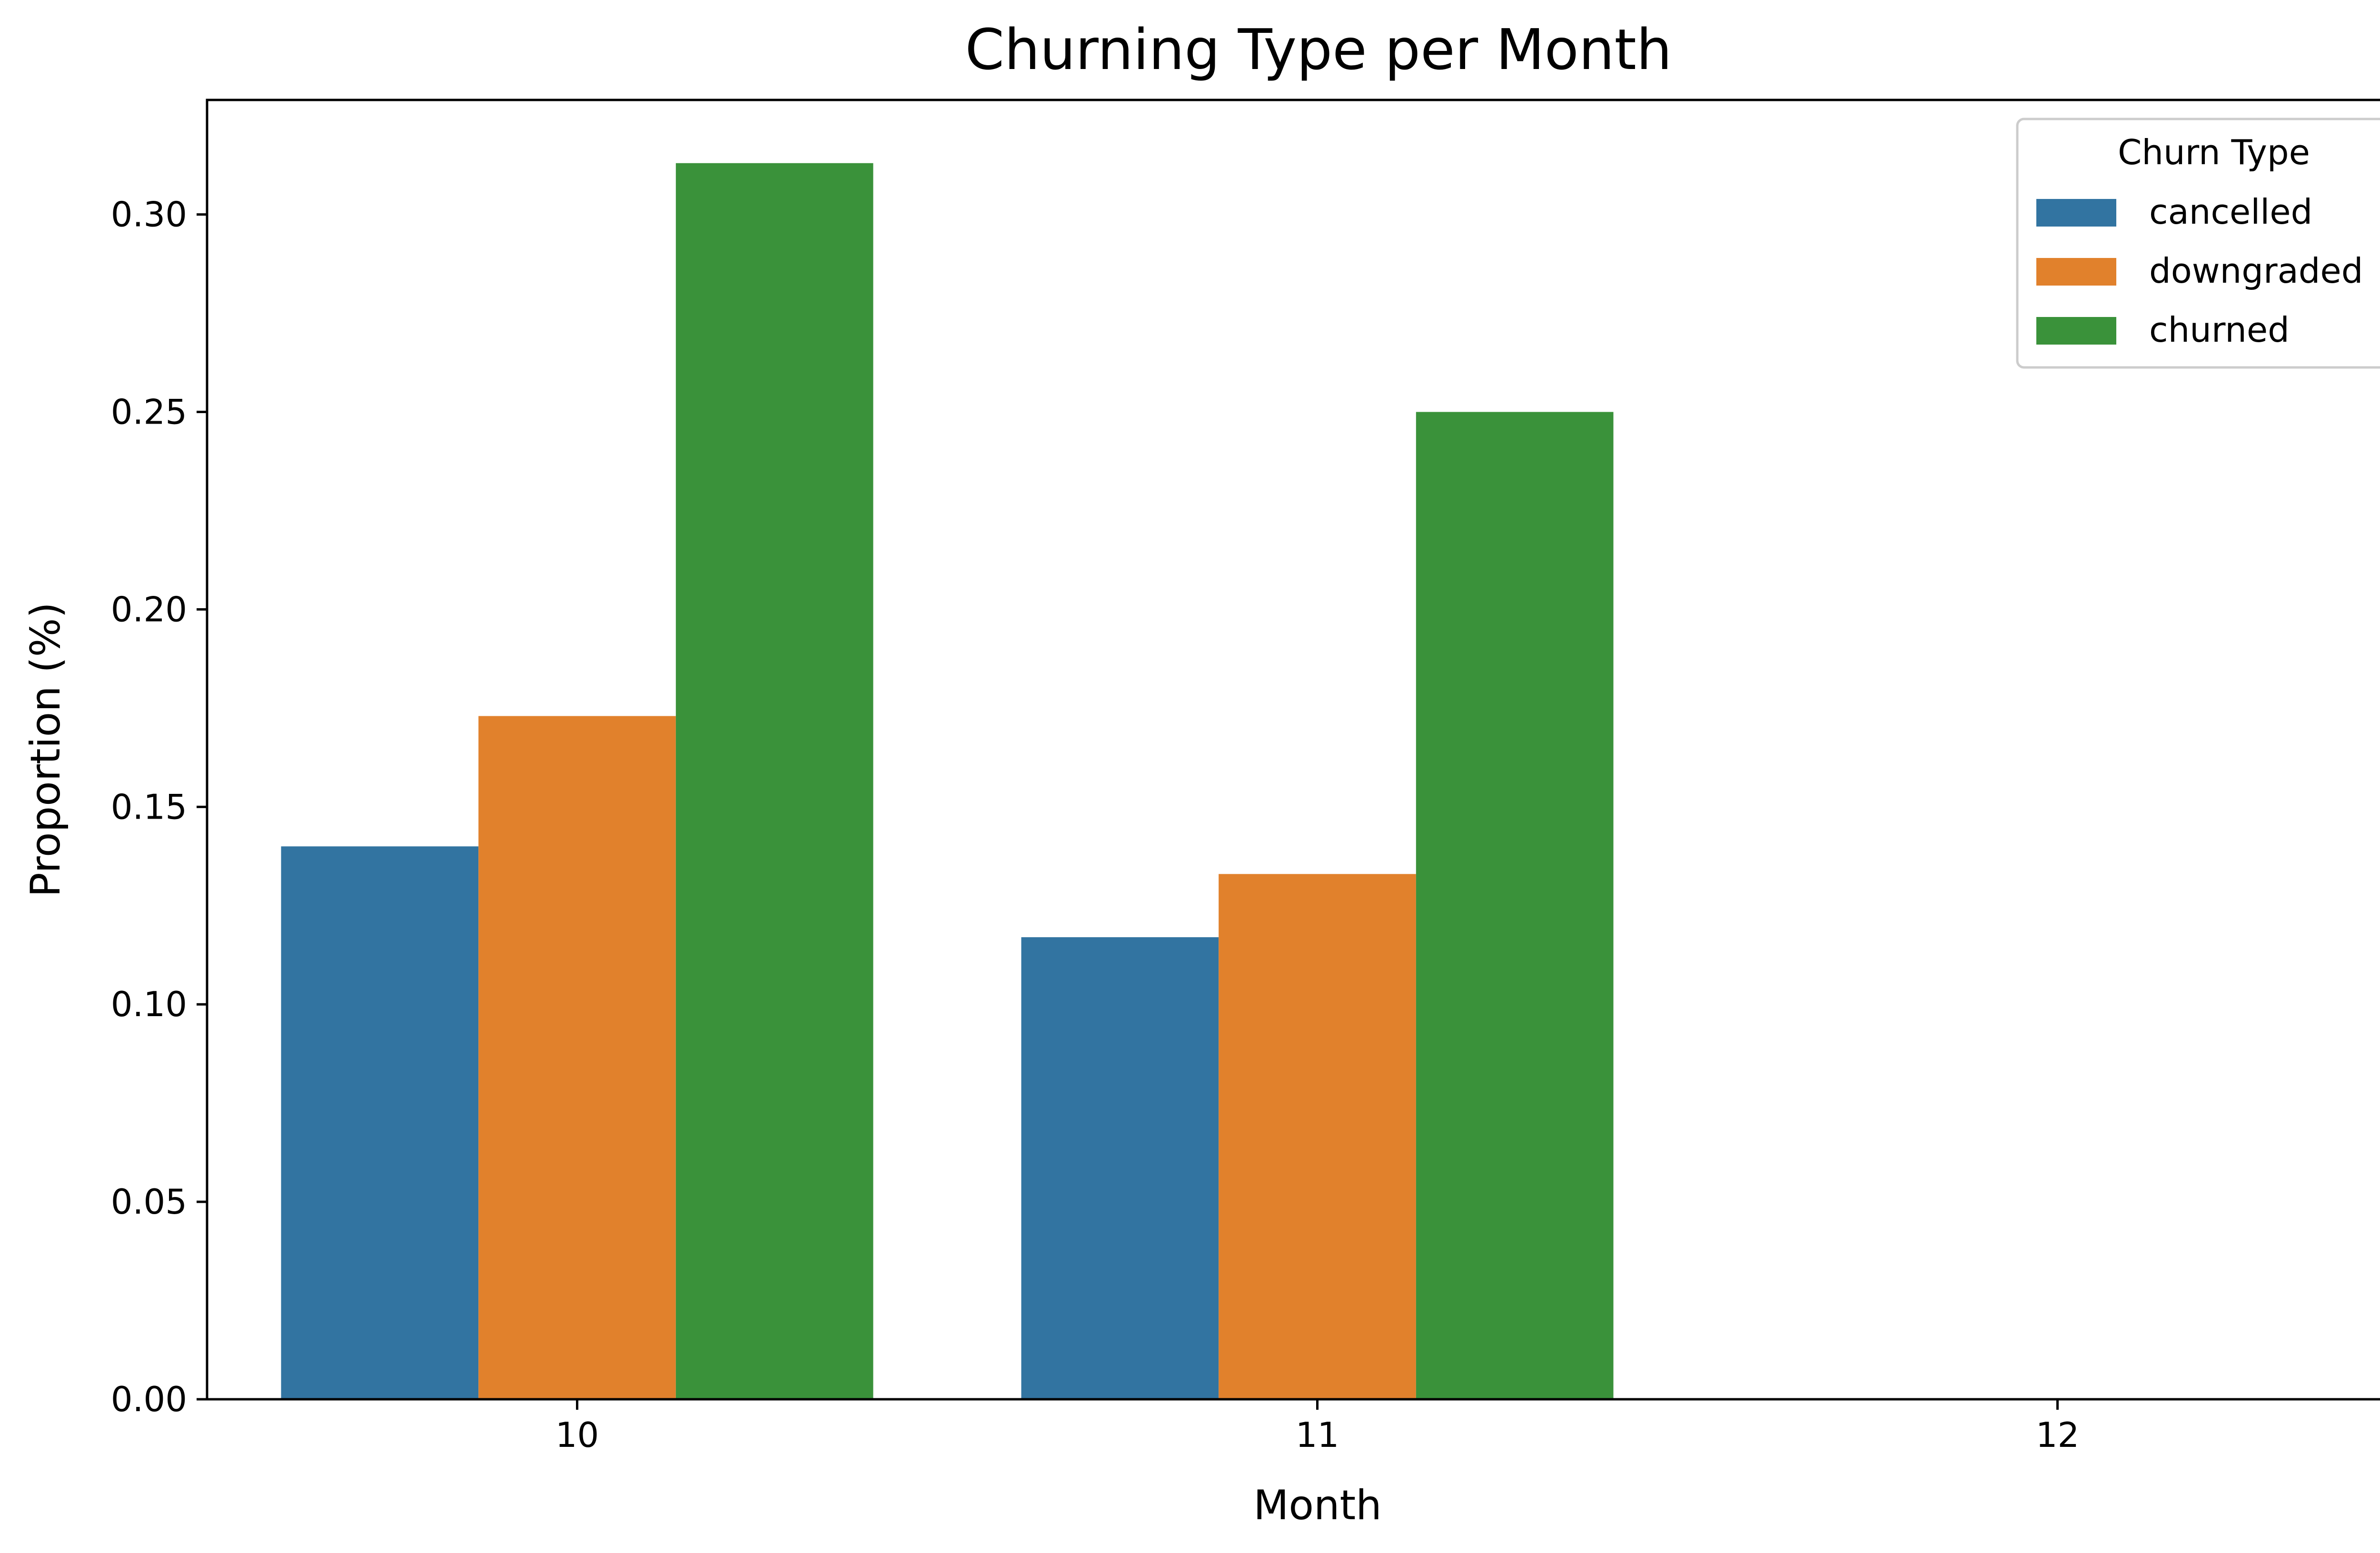  I want to click on y-tick-label: 0.20, so click(149, 609).